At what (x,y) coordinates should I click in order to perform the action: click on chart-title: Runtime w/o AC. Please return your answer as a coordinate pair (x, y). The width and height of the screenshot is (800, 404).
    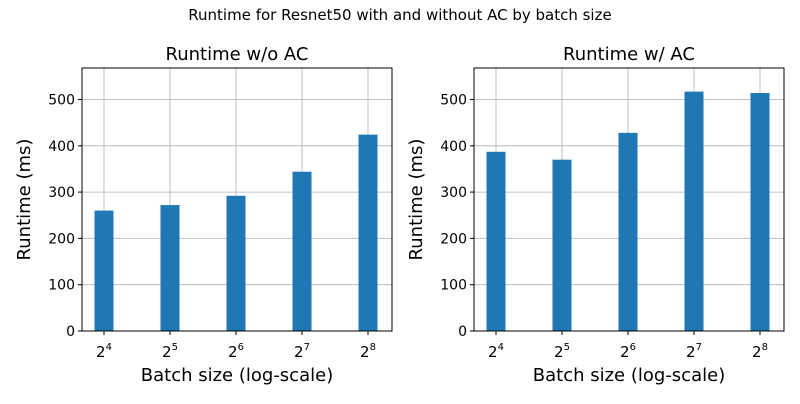
    Looking at the image, I should click on (237, 54).